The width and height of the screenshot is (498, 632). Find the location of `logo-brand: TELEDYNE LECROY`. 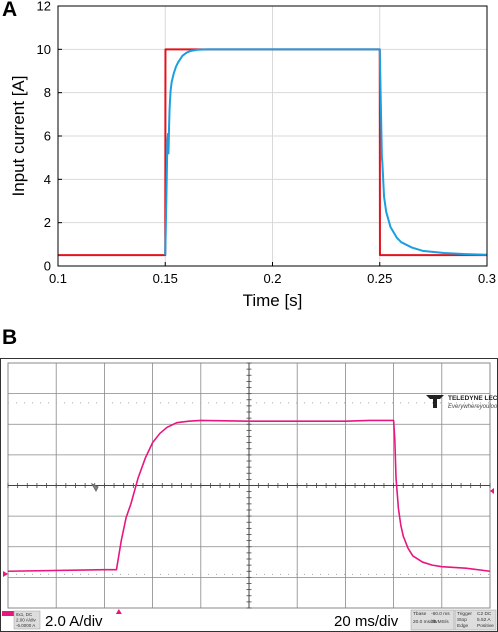

logo-brand: TELEDYNE LECROY is located at coordinates (473, 398).